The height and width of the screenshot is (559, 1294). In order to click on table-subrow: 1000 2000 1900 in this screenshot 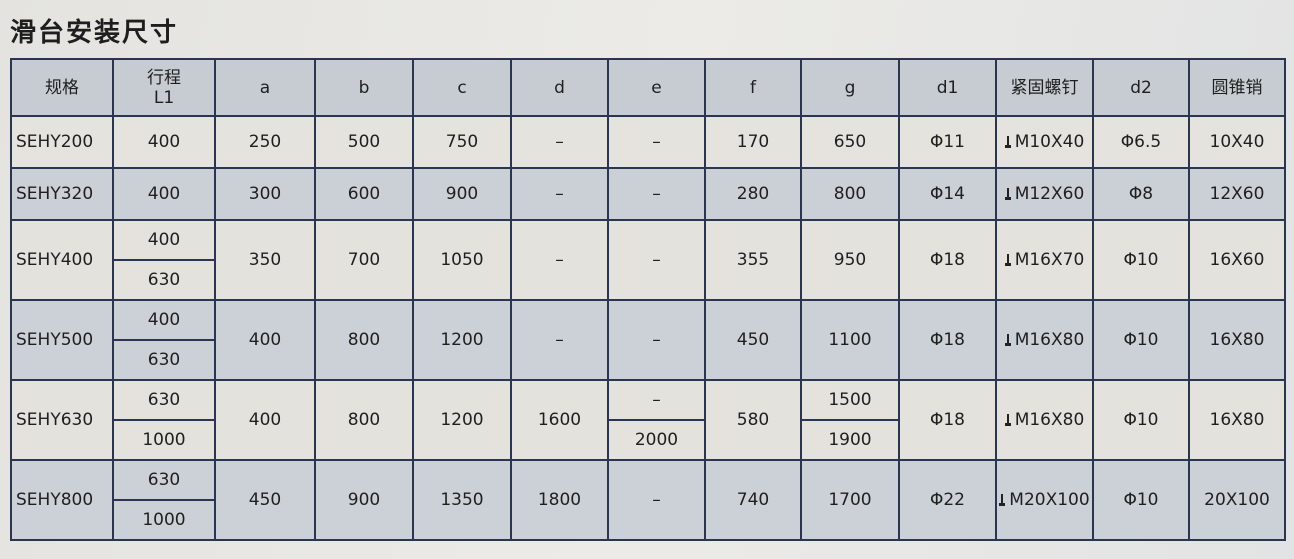, I will do `click(648, 440)`.